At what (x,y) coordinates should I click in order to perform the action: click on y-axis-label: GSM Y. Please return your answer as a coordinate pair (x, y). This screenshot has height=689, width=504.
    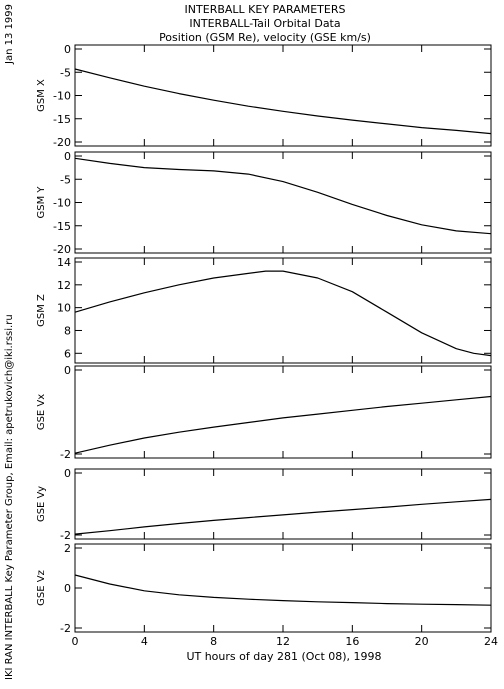
    Looking at the image, I should click on (41, 202).